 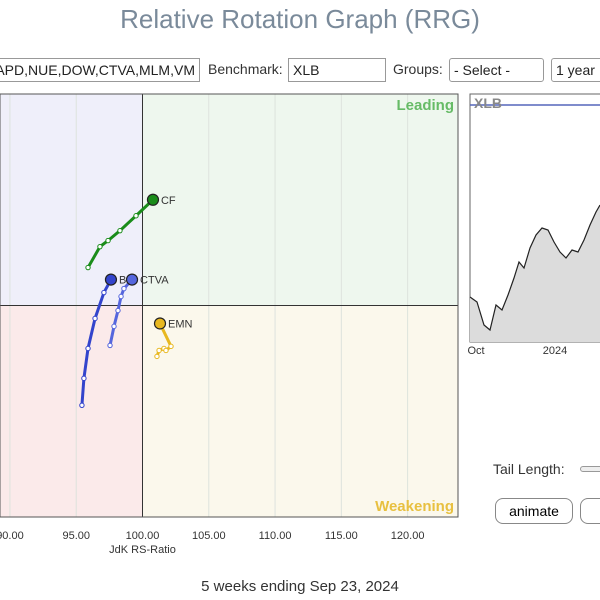 I want to click on mini-area, so click(x=535, y=273).